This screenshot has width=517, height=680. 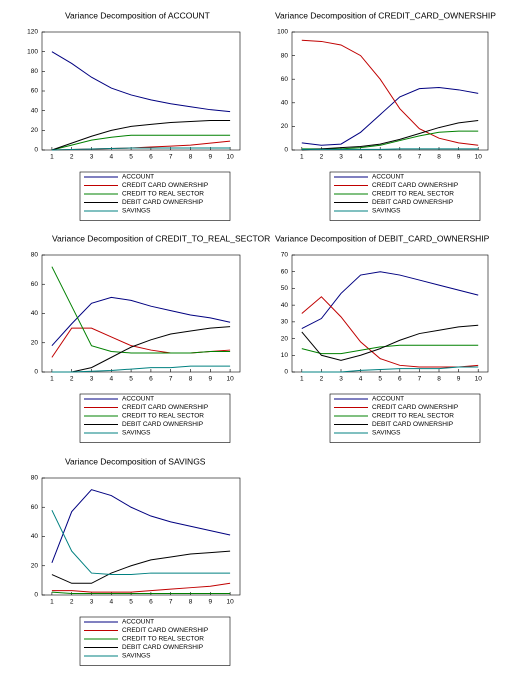 What do you see at coordinates (32, 32) in the screenshot?
I see `y-tick-label: 120` at bounding box center [32, 32].